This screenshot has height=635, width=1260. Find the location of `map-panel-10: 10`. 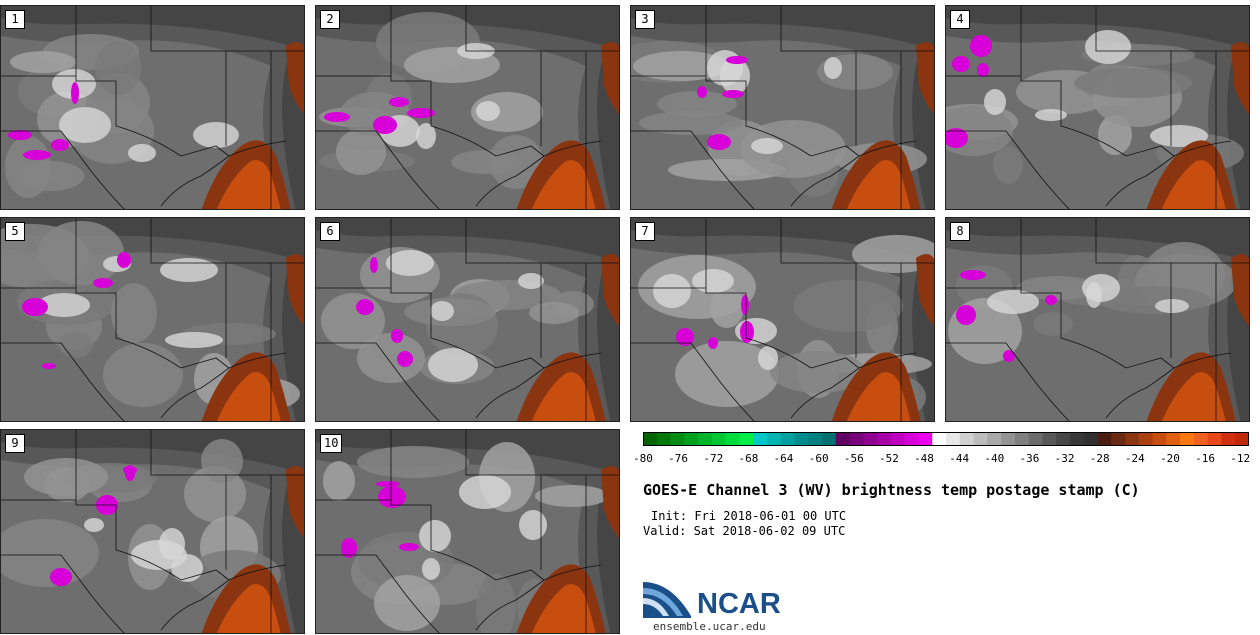

map-panel-10: 10 is located at coordinates (467, 531).